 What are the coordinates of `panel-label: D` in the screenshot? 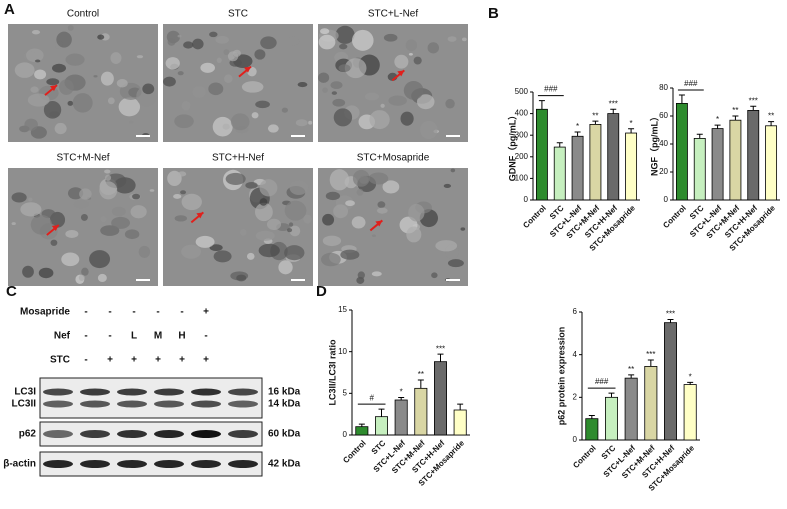 It's located at (321, 291).